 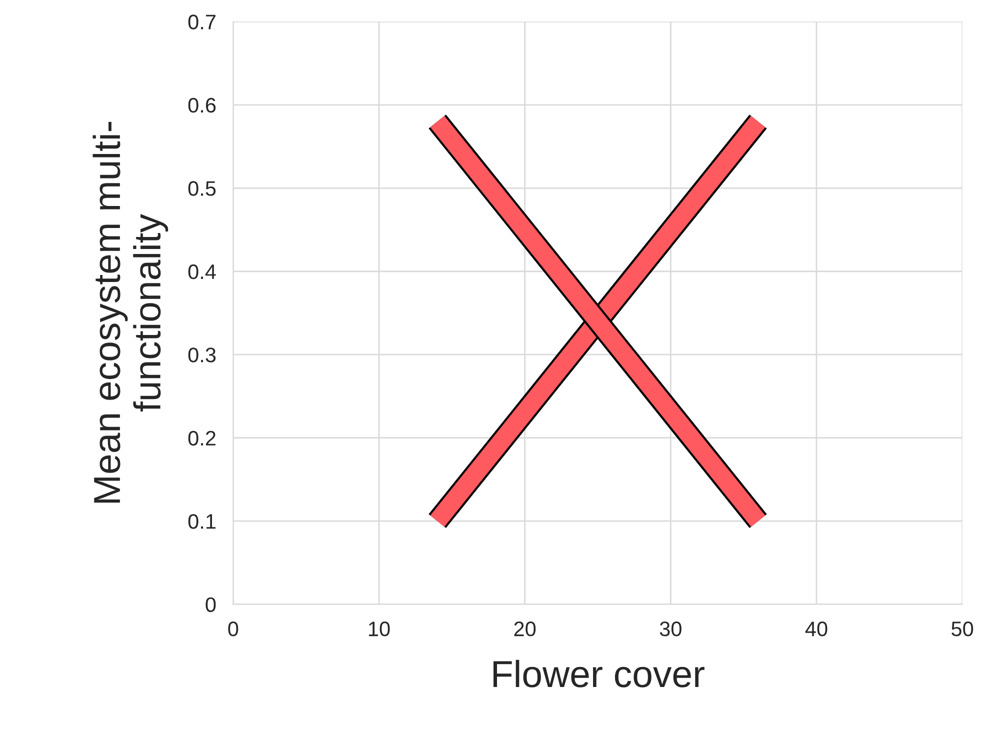 What do you see at coordinates (202, 188) in the screenshot?
I see `y-tick-label: 0.5` at bounding box center [202, 188].